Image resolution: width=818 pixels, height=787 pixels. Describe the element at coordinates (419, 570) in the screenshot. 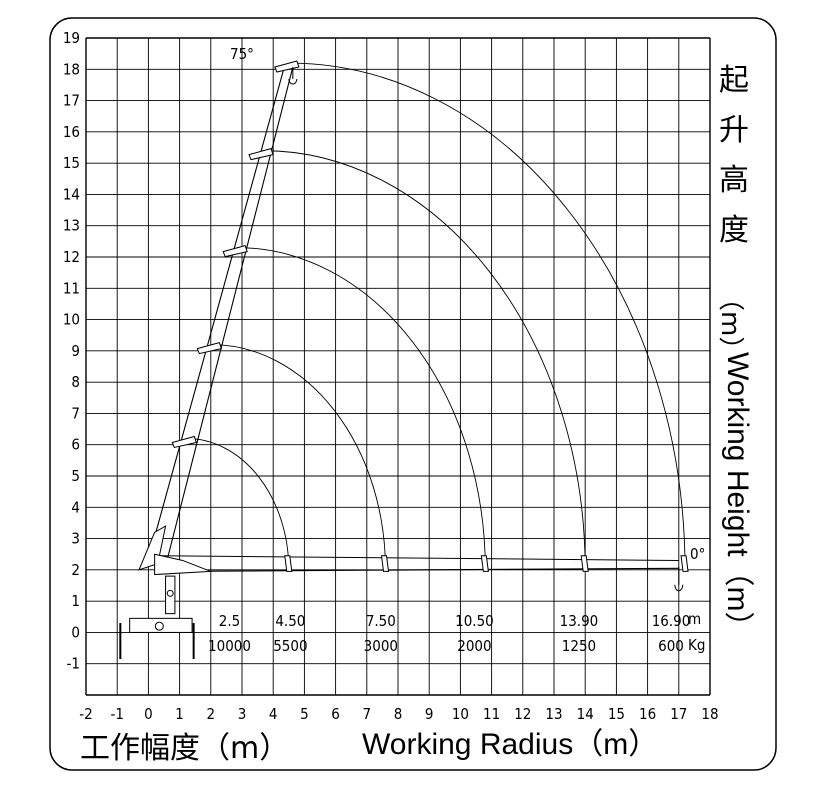

I see `boom-horizontal-bottom` at that location.